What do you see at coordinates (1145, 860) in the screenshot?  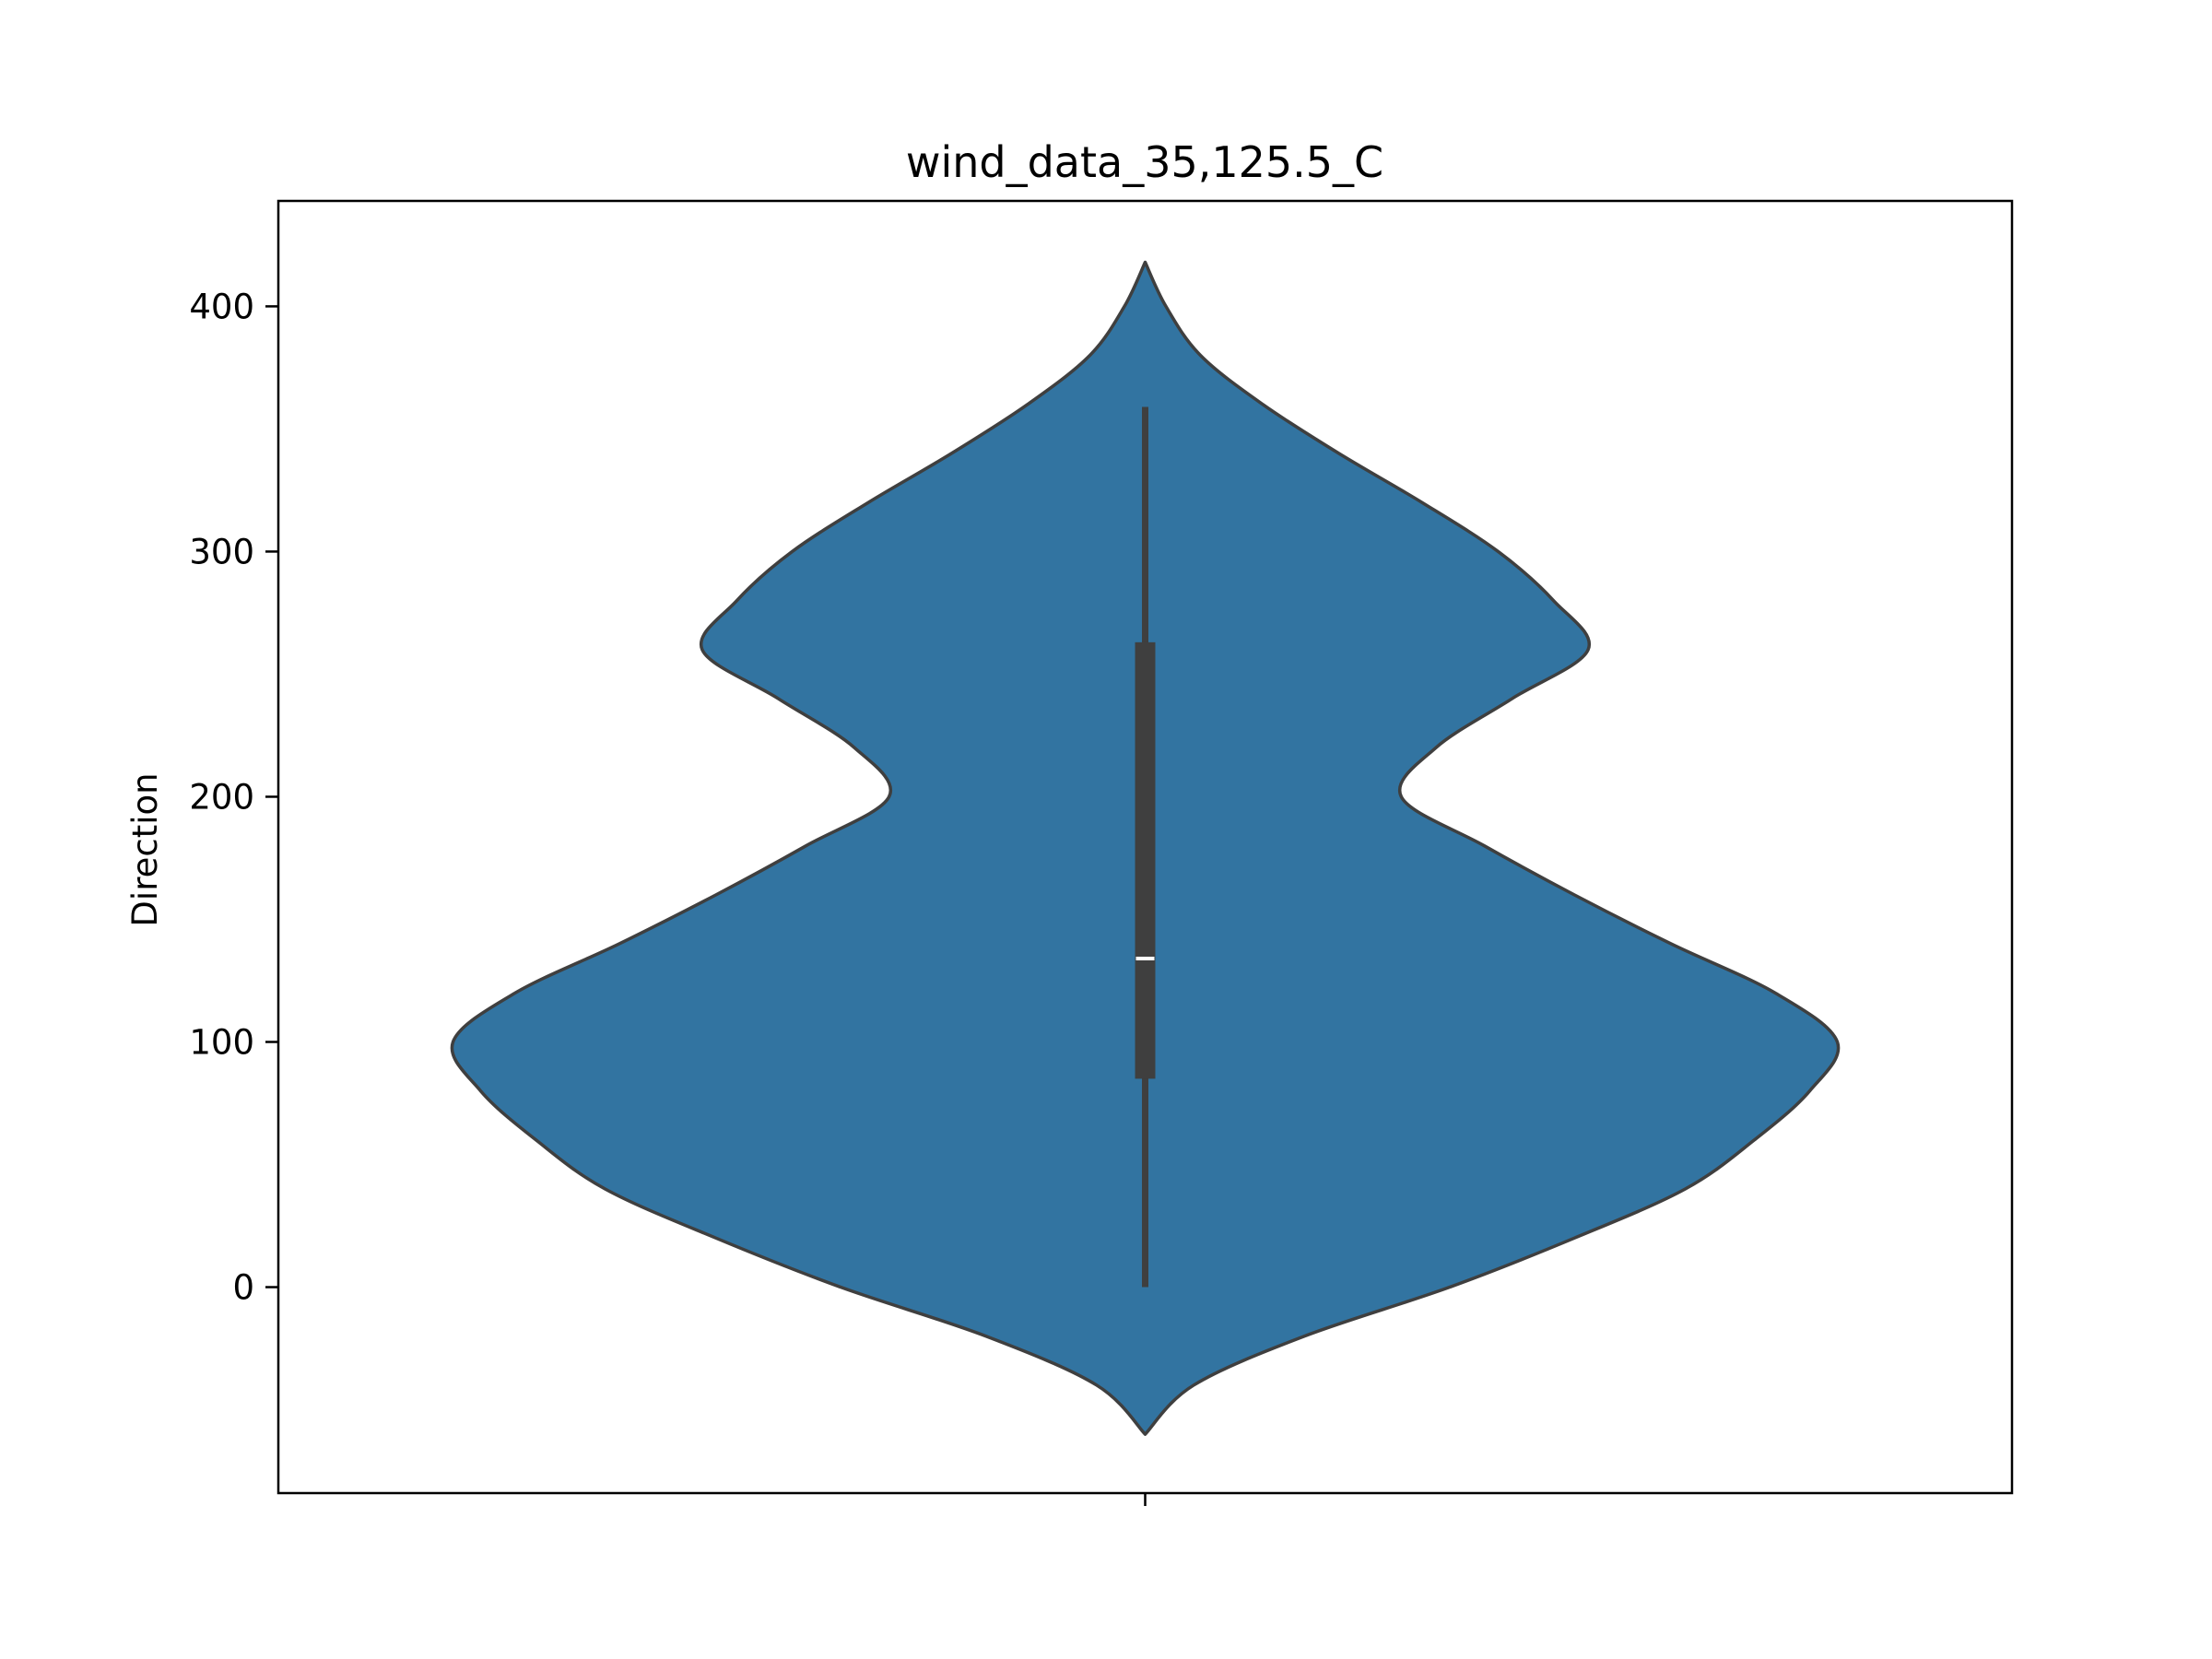 I see `violin-iqr-box` at bounding box center [1145, 860].